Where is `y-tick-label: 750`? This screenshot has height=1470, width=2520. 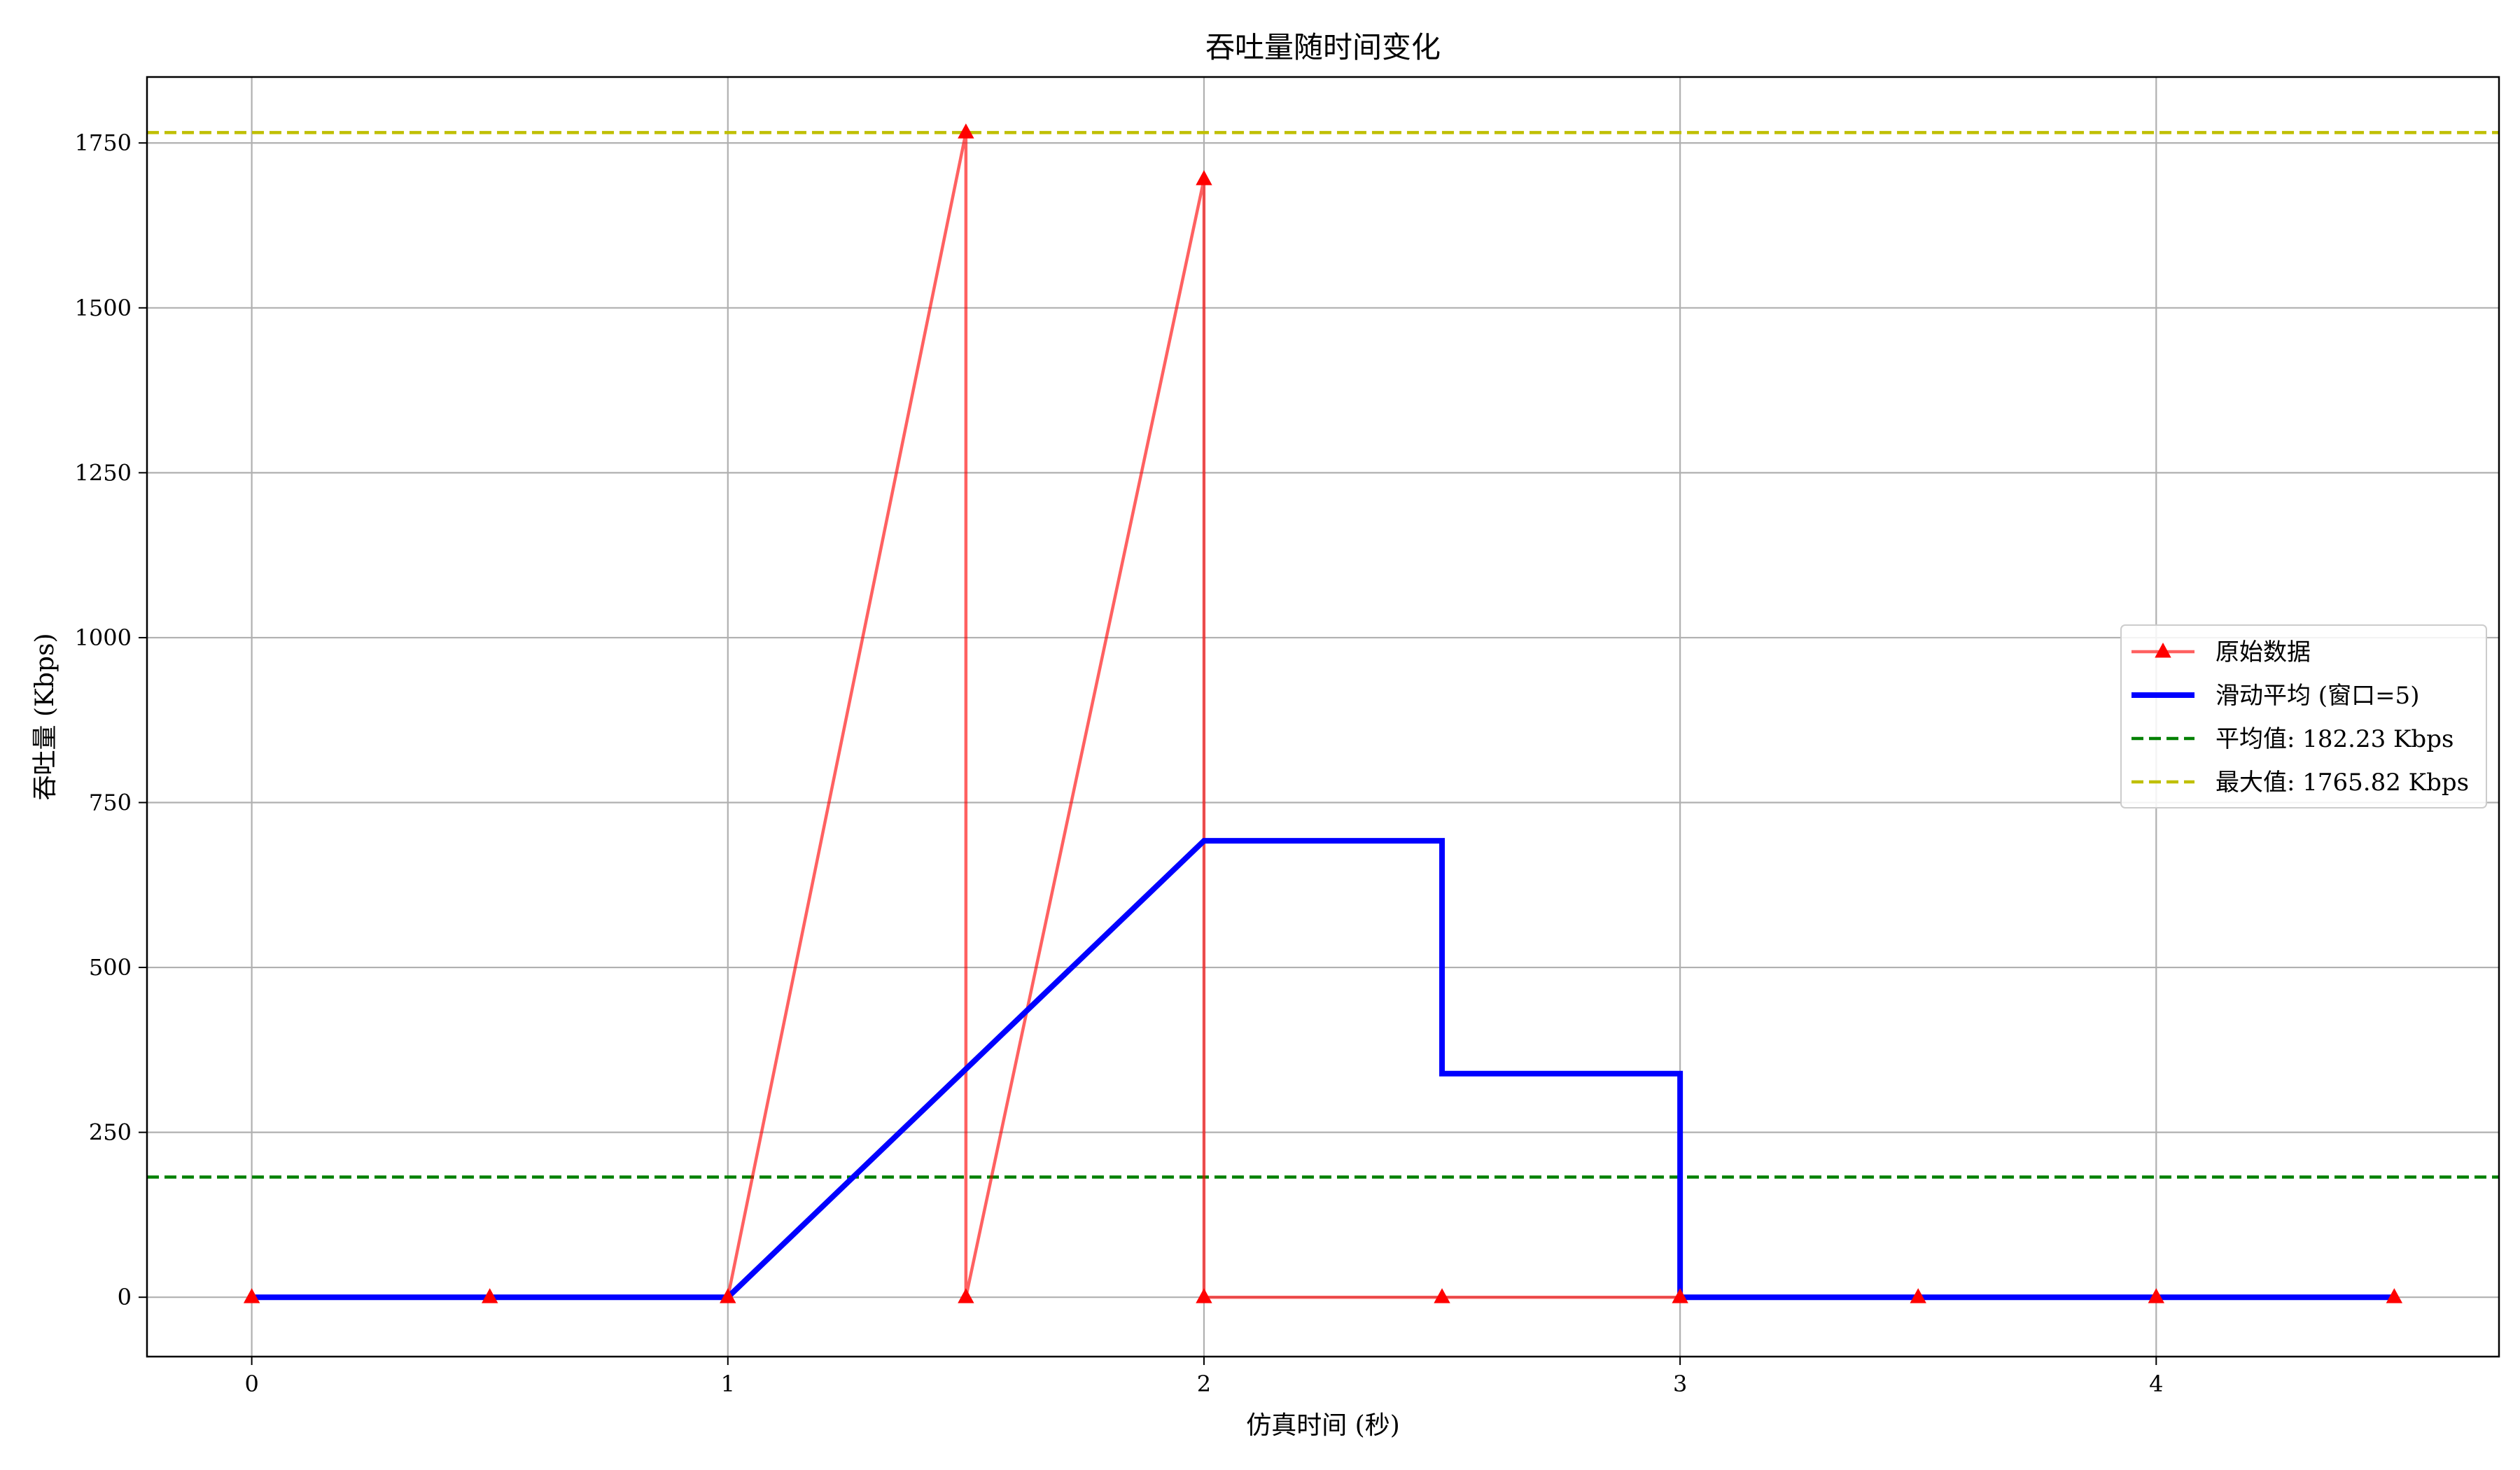
y-tick-label: 750 is located at coordinates (110, 802).